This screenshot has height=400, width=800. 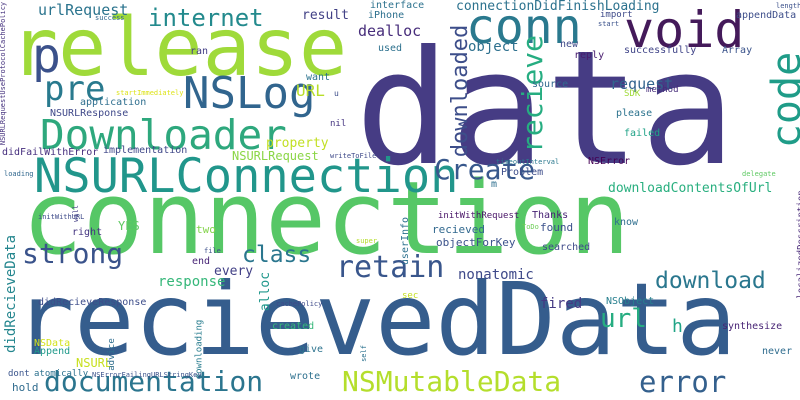 What do you see at coordinates (630, 301) in the screenshot?
I see `word-nsobject: NSObject` at bounding box center [630, 301].